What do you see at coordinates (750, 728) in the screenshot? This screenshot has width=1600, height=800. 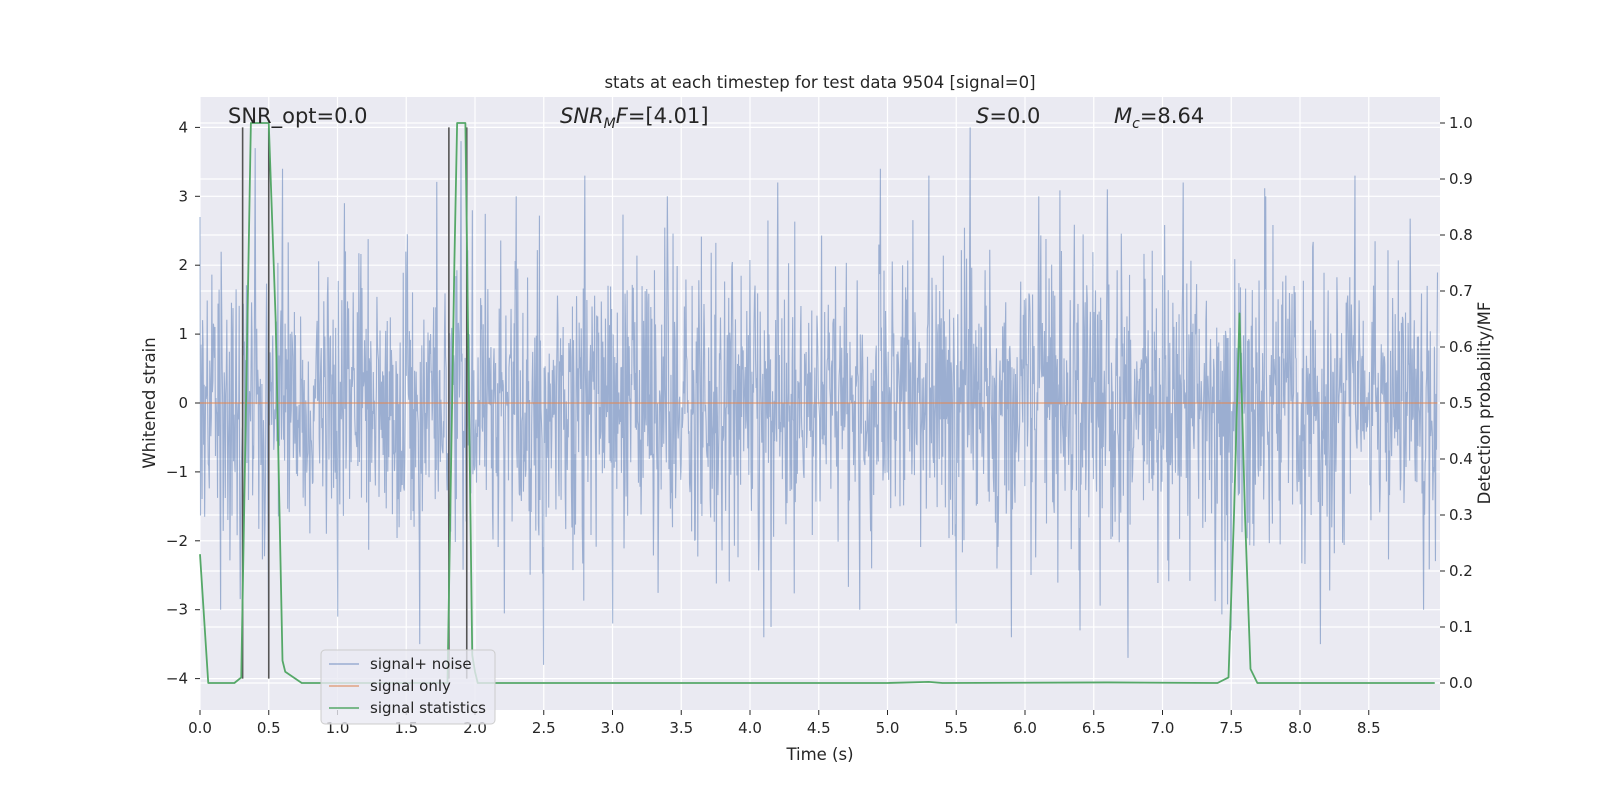 I see `x-tick-label: 4.0` at bounding box center [750, 728].